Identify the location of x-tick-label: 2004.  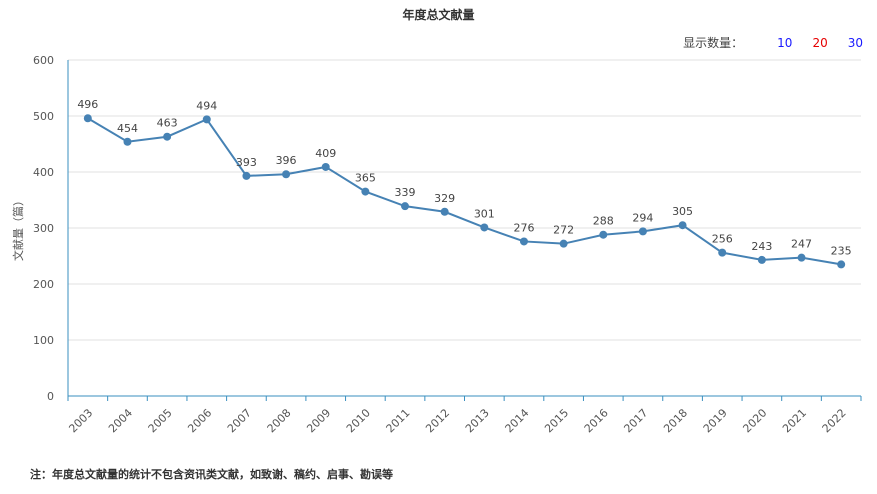
(120, 420).